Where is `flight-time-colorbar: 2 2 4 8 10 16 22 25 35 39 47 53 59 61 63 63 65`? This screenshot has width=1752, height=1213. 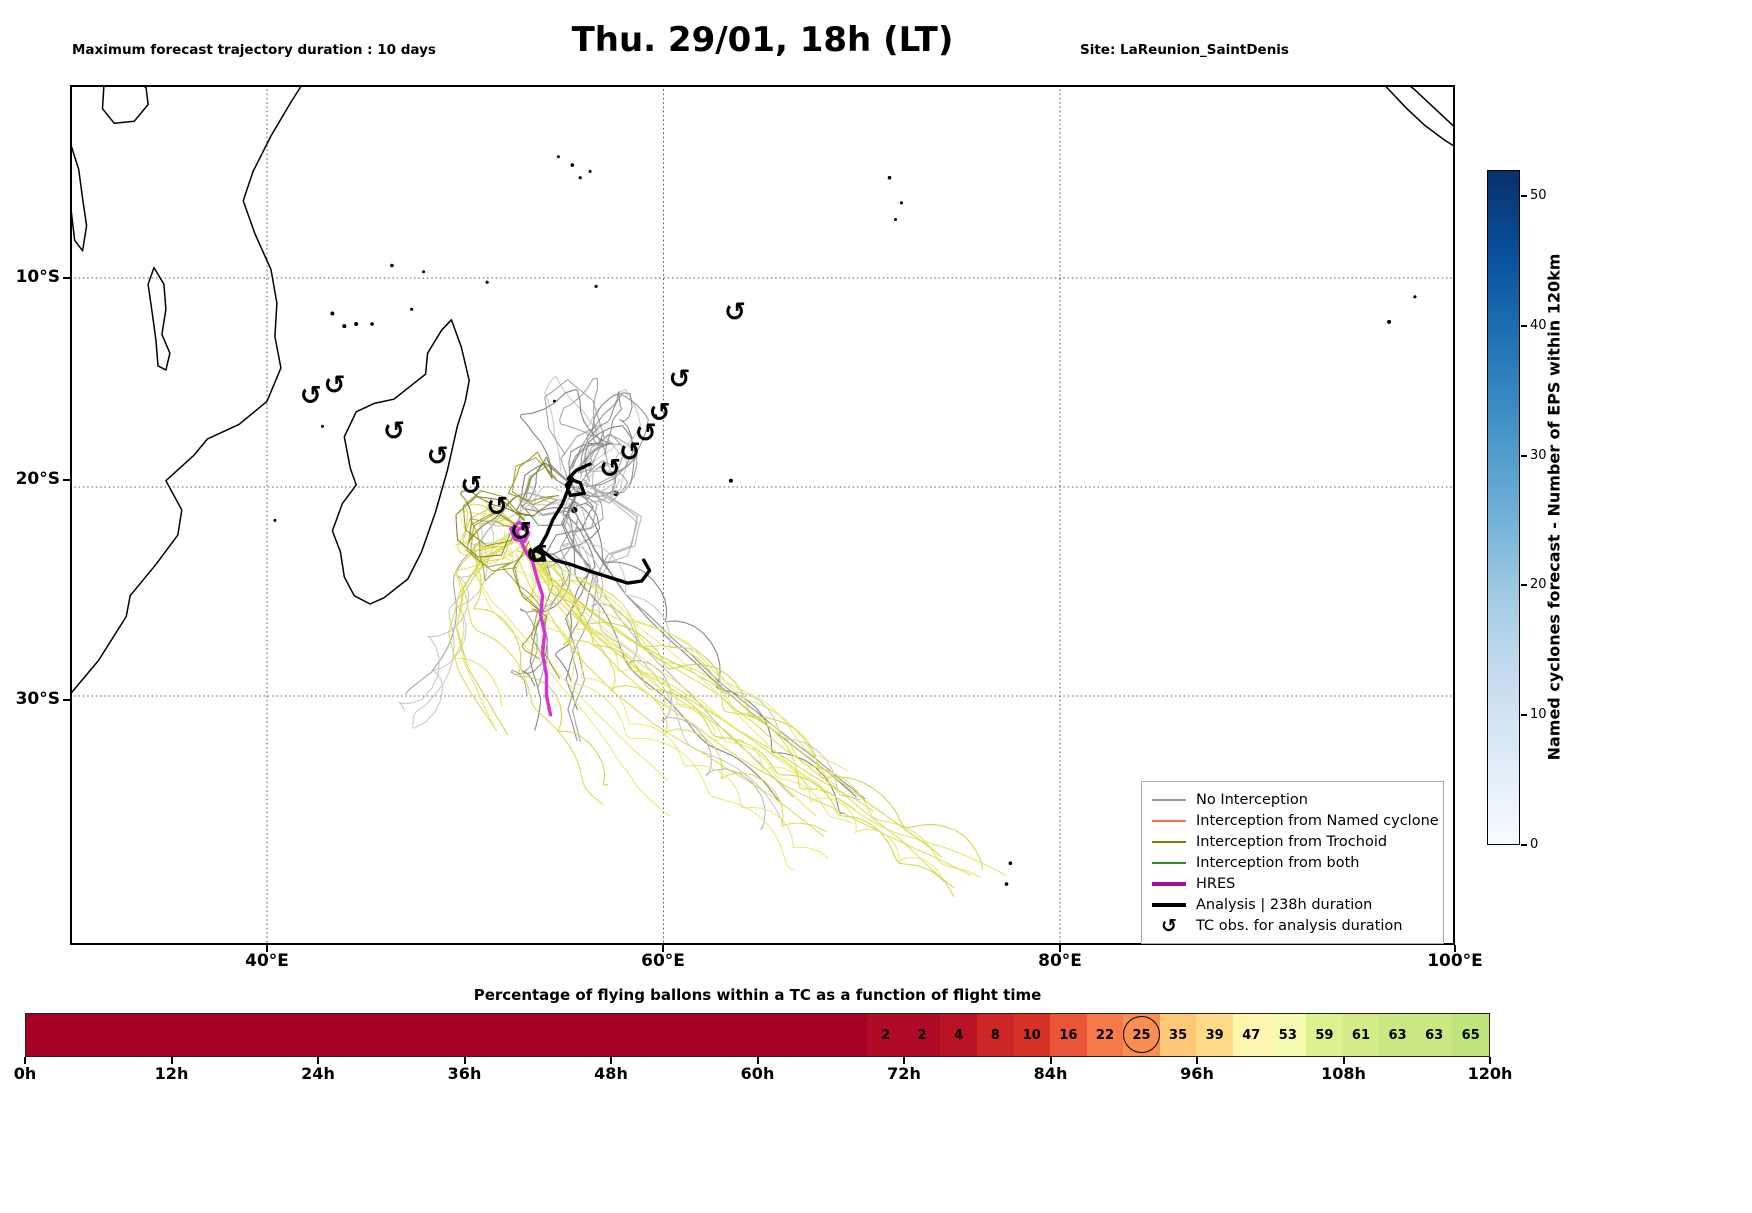
flight-time-colorbar: 2 2 4 8 10 16 22 25 35 39 47 53 59 61 63 63 65 is located at coordinates (757, 1035).